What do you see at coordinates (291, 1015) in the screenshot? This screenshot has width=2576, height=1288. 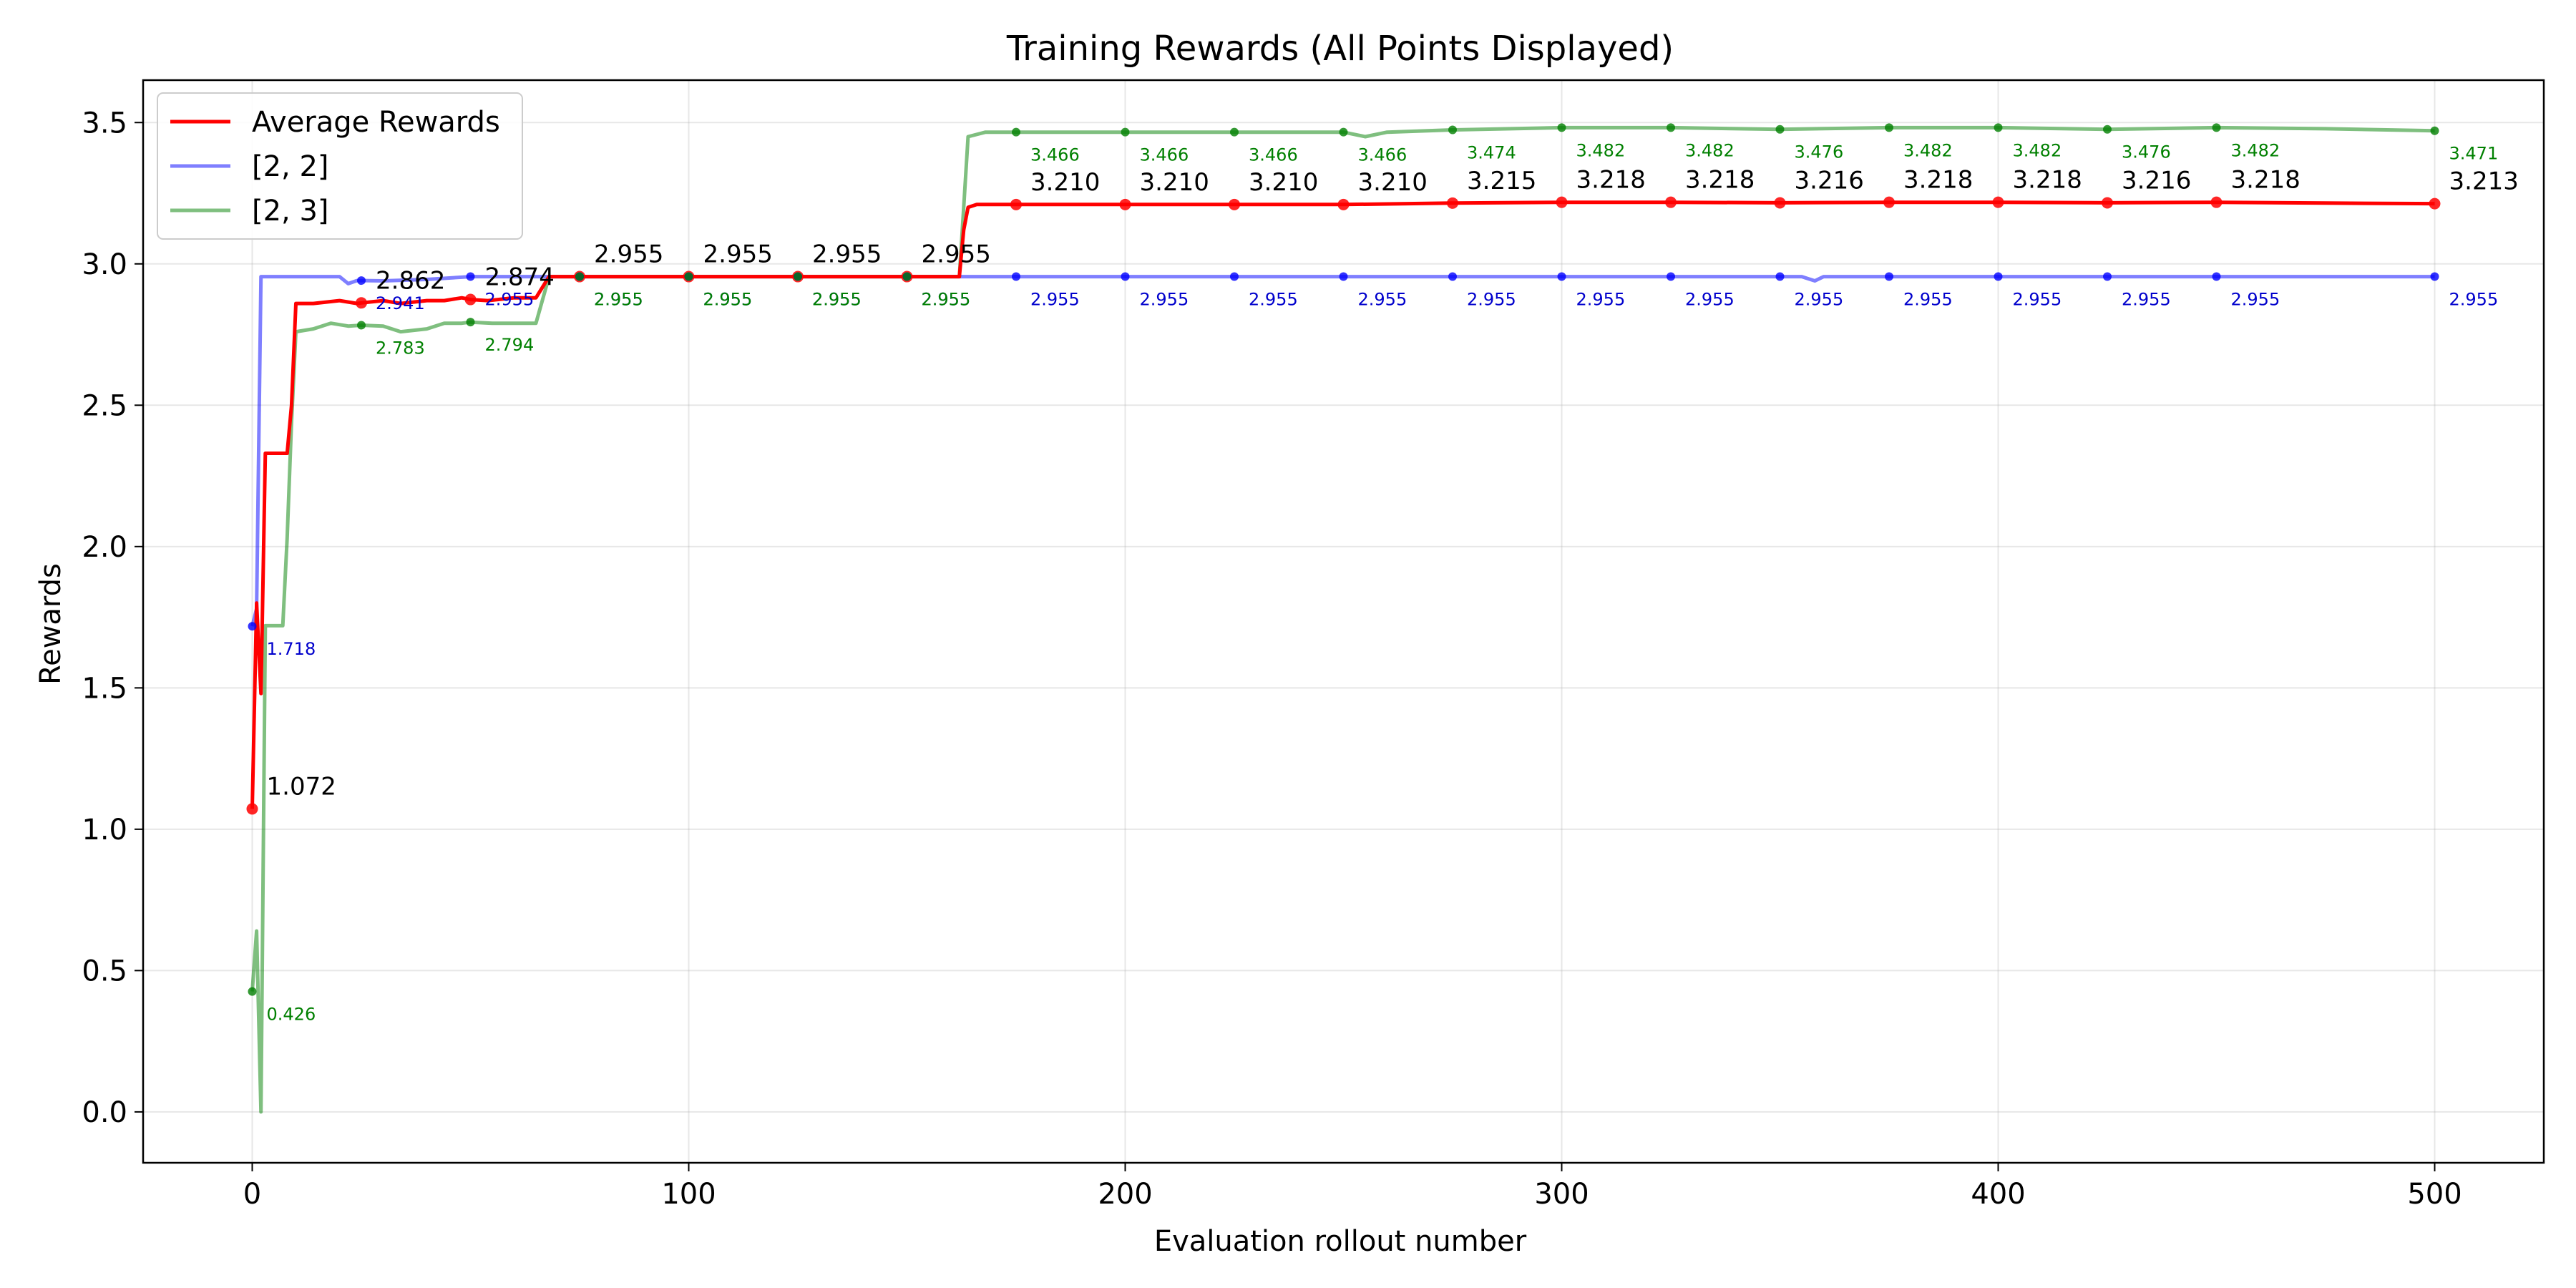 I see `series-2-data-label: 0.426` at bounding box center [291, 1015].